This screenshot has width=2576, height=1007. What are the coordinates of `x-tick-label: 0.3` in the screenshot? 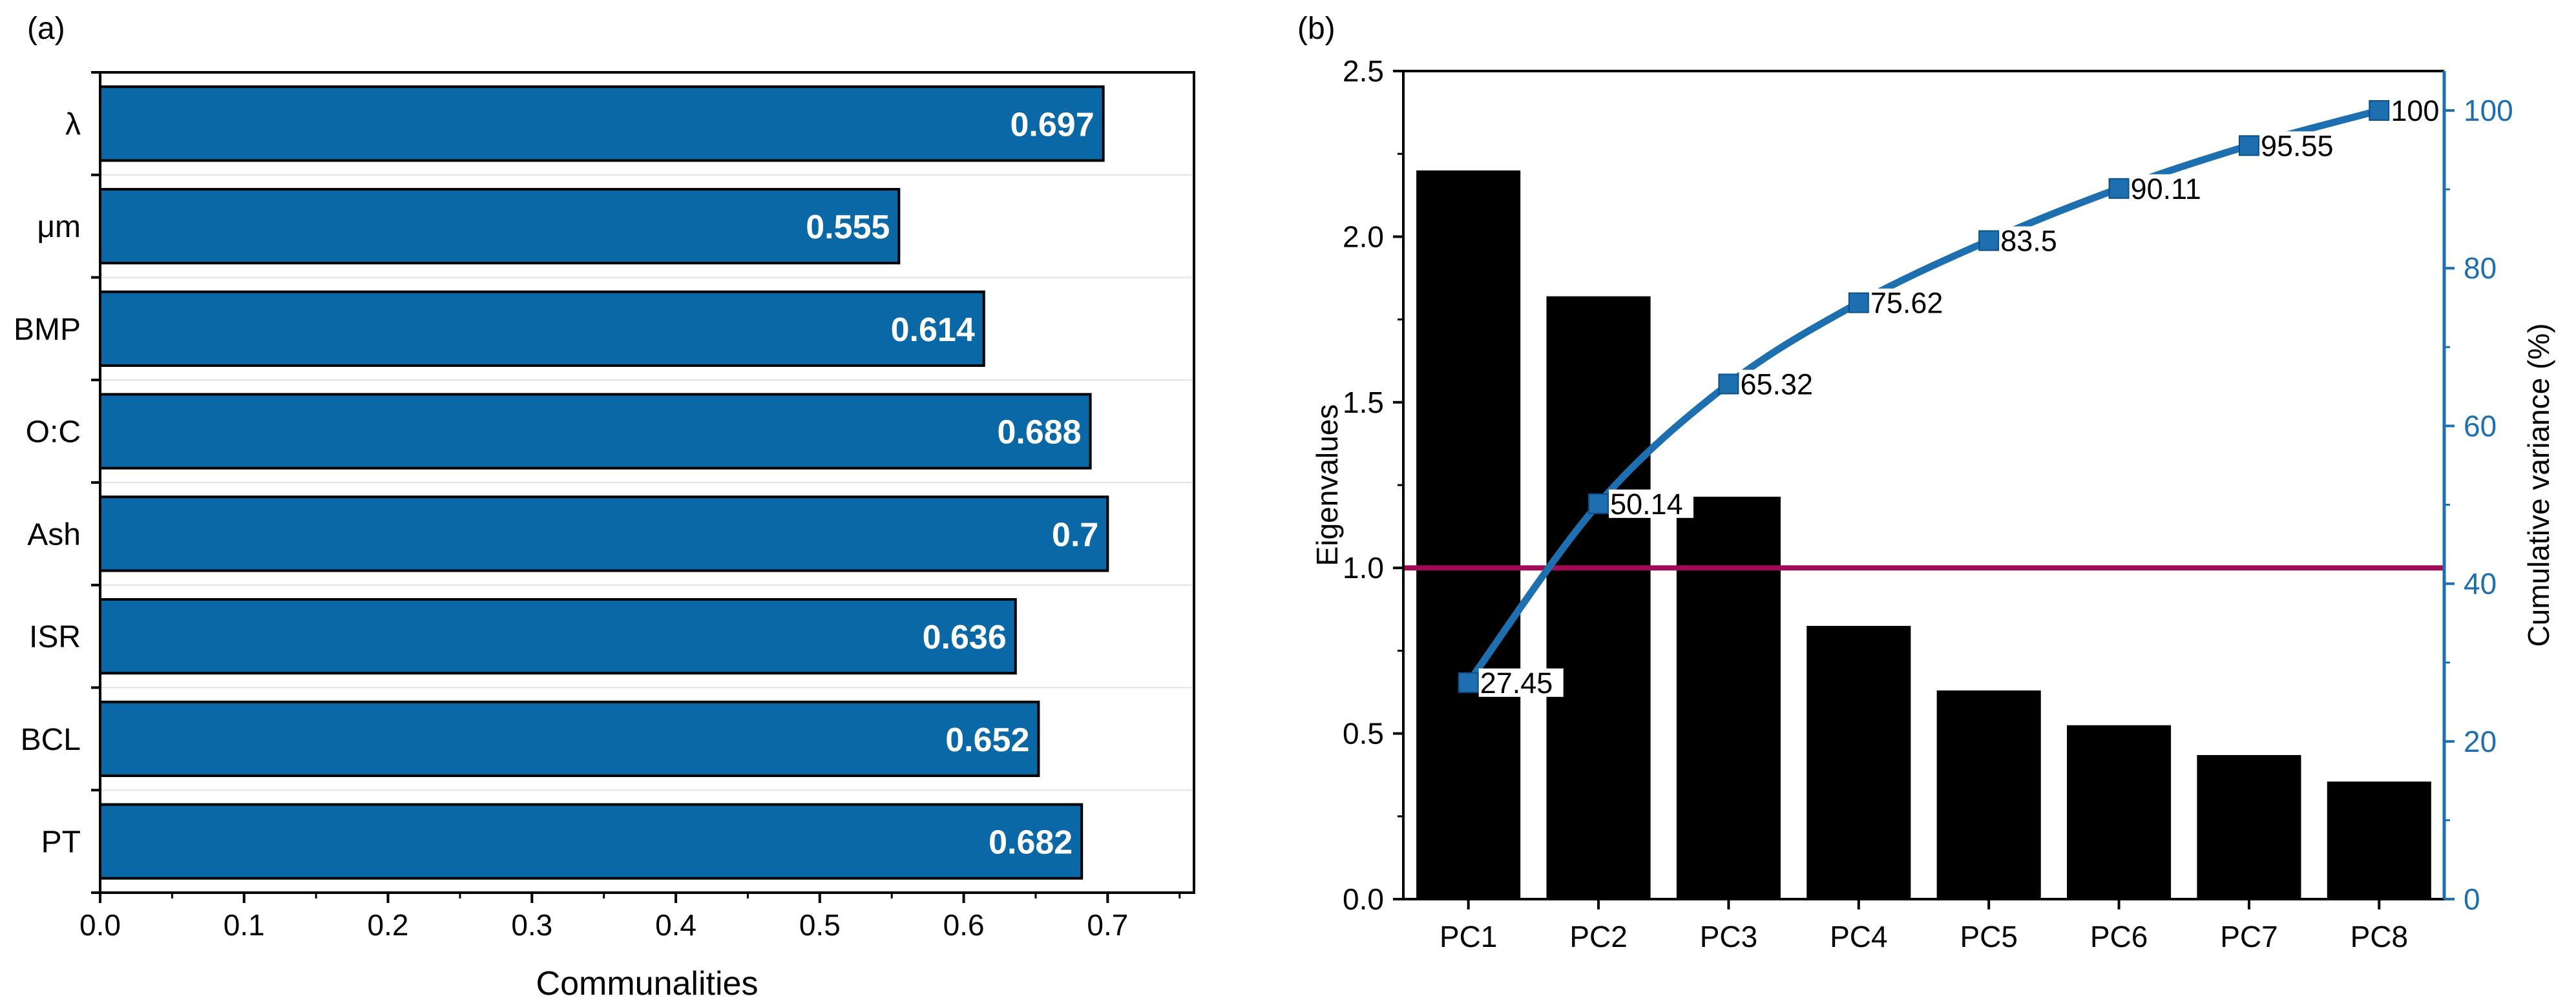 It's located at (531, 925).